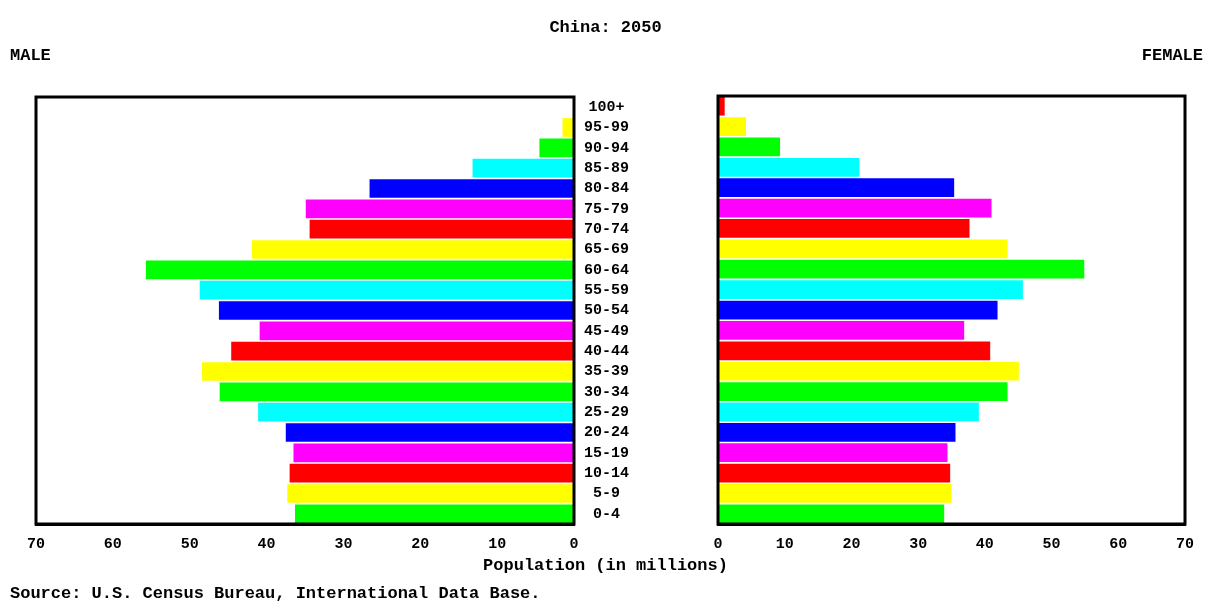  What do you see at coordinates (607, 473) in the screenshot?
I see `y-tick-label: 10-14` at bounding box center [607, 473].